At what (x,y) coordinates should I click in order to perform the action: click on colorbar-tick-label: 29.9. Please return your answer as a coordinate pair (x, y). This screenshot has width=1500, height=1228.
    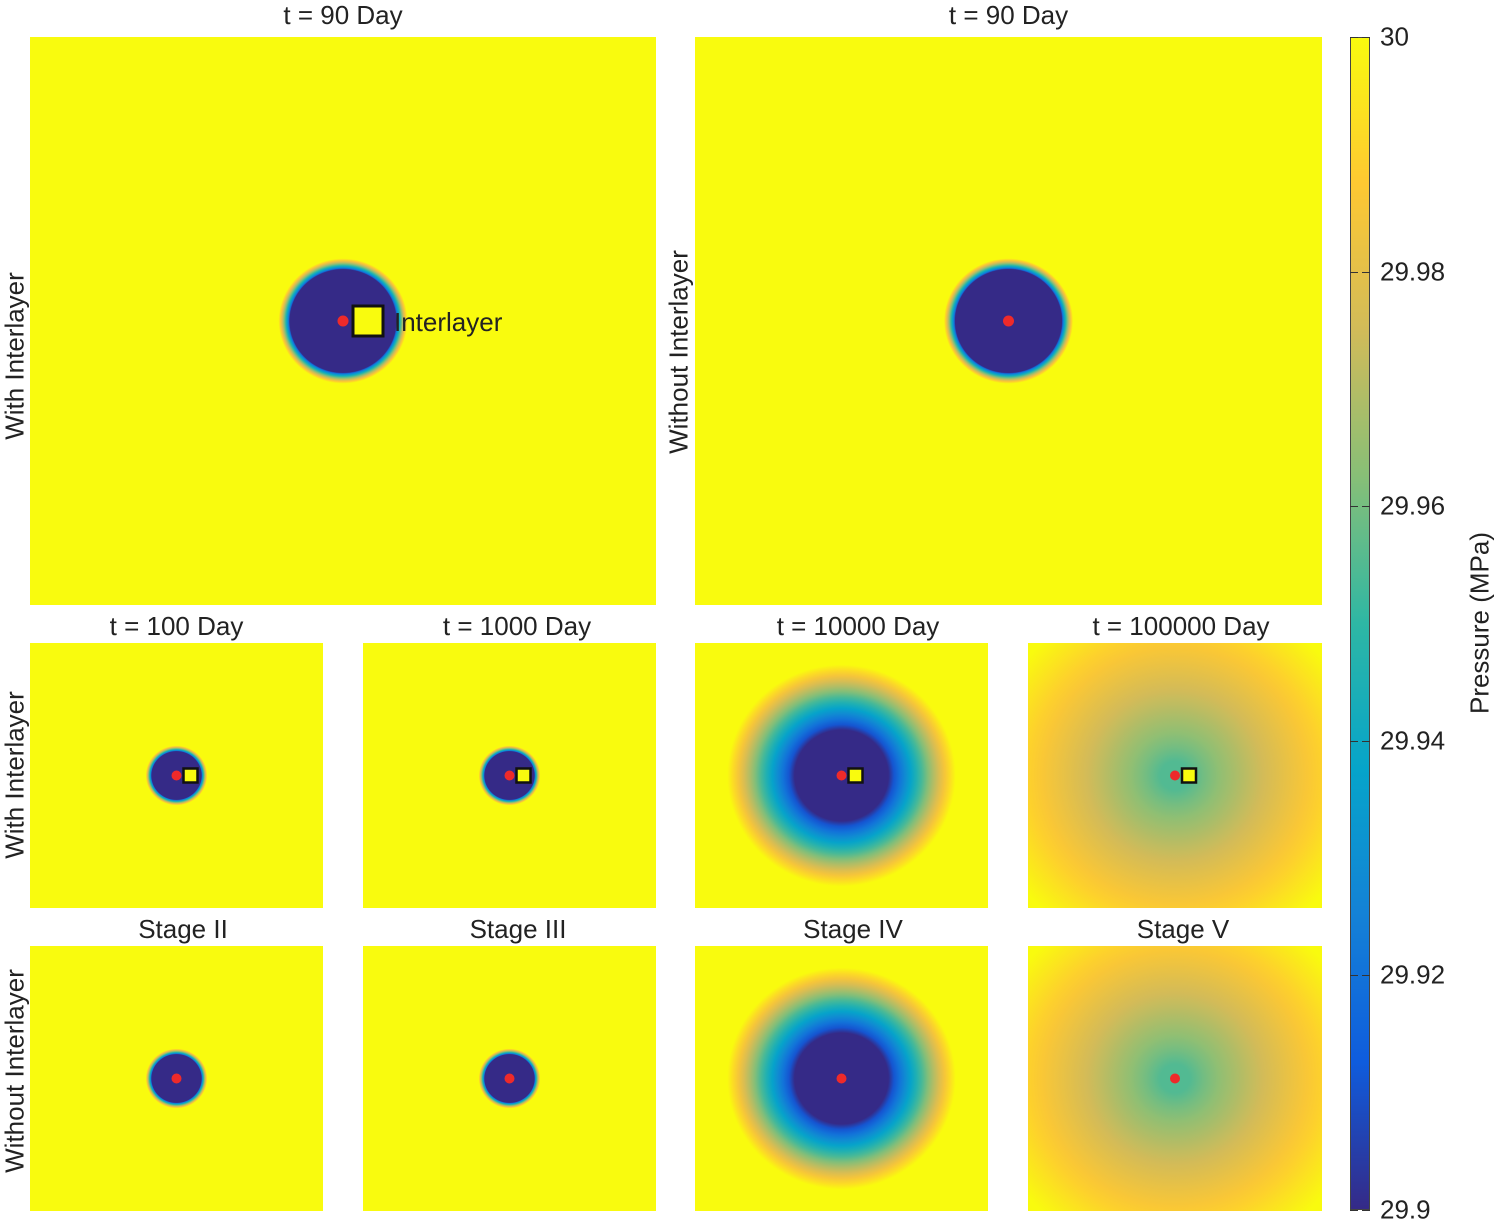
    Looking at the image, I should click on (1405, 1209).